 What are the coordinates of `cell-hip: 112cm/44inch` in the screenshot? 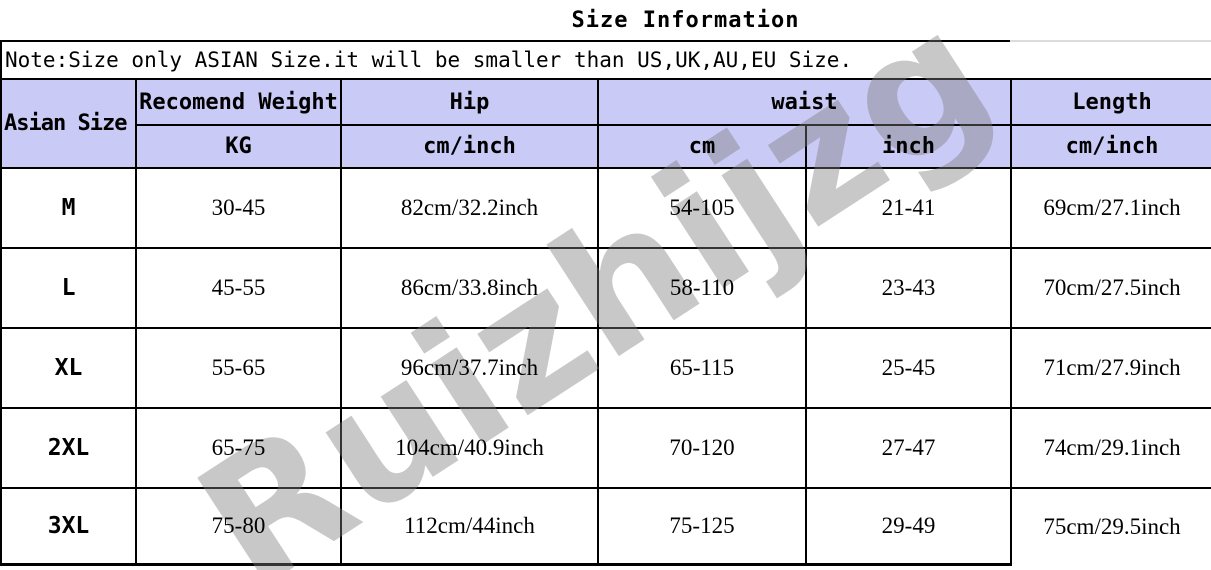 It's located at (469, 526).